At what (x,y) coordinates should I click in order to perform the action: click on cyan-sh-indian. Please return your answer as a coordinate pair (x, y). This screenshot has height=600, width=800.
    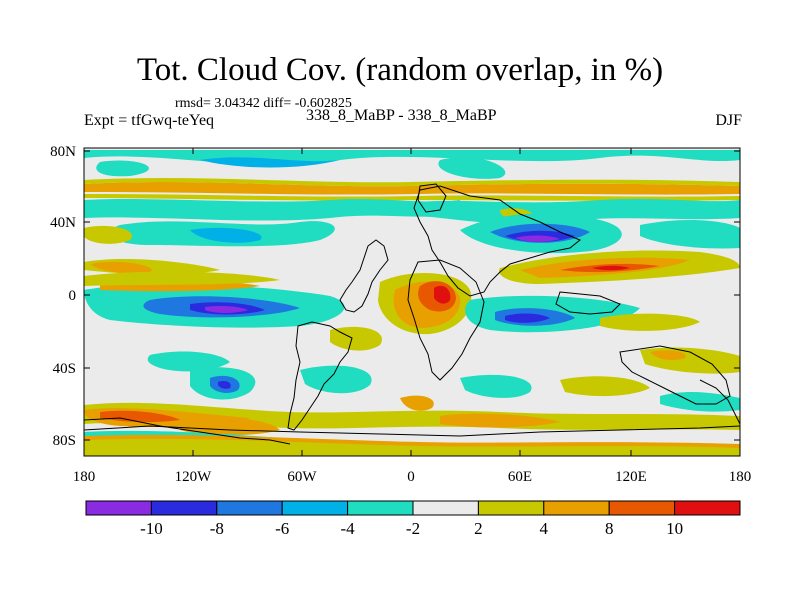
    Looking at the image, I should click on (496, 386).